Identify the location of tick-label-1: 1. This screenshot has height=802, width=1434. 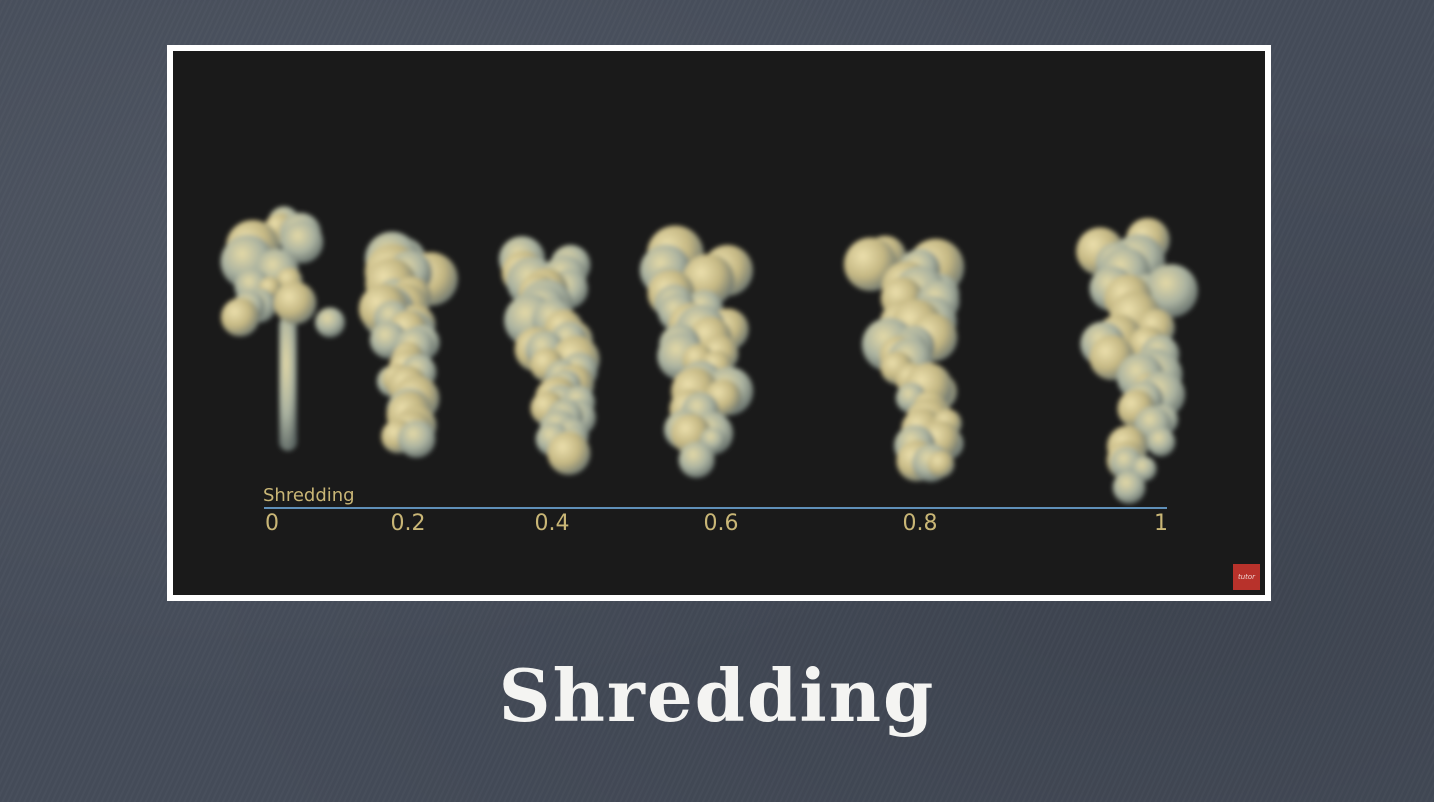
(1161, 523).